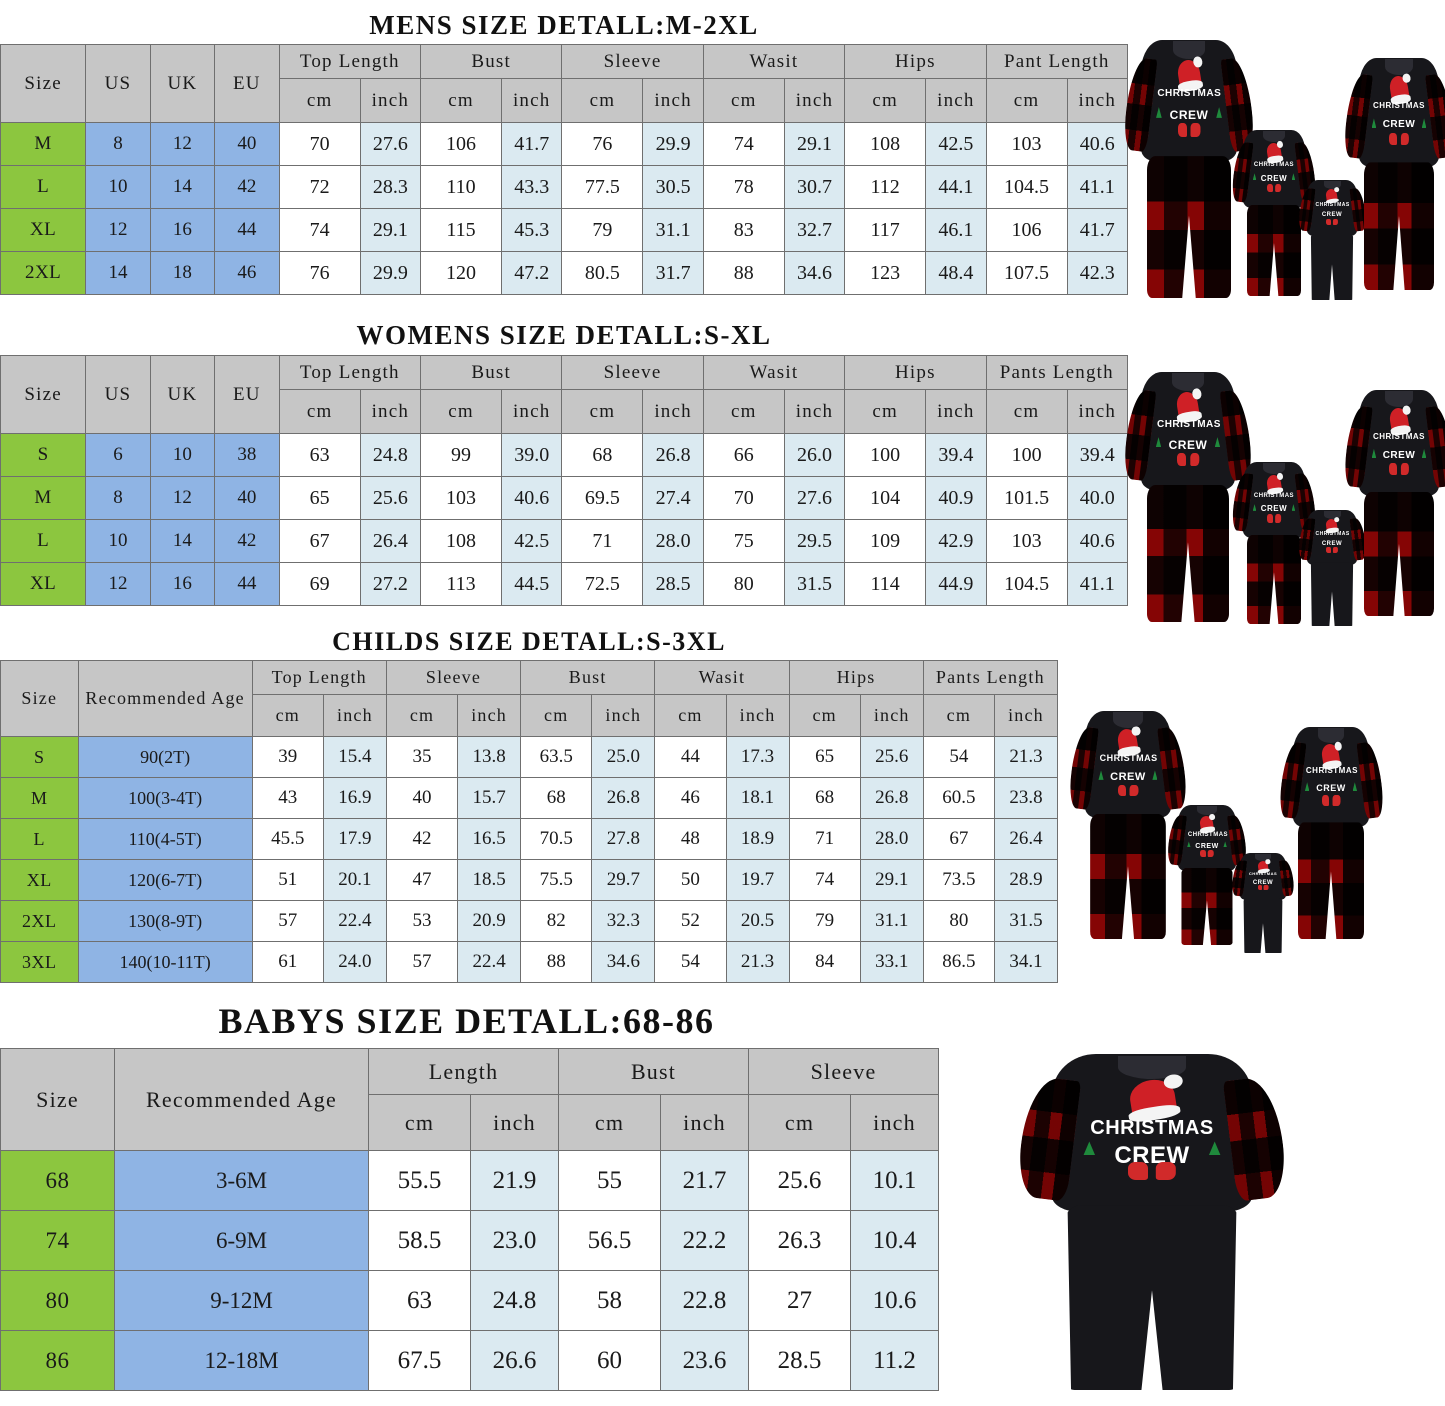 This screenshot has width=1445, height=1406. I want to click on cell-measurement: 41.1, so click(1097, 584).